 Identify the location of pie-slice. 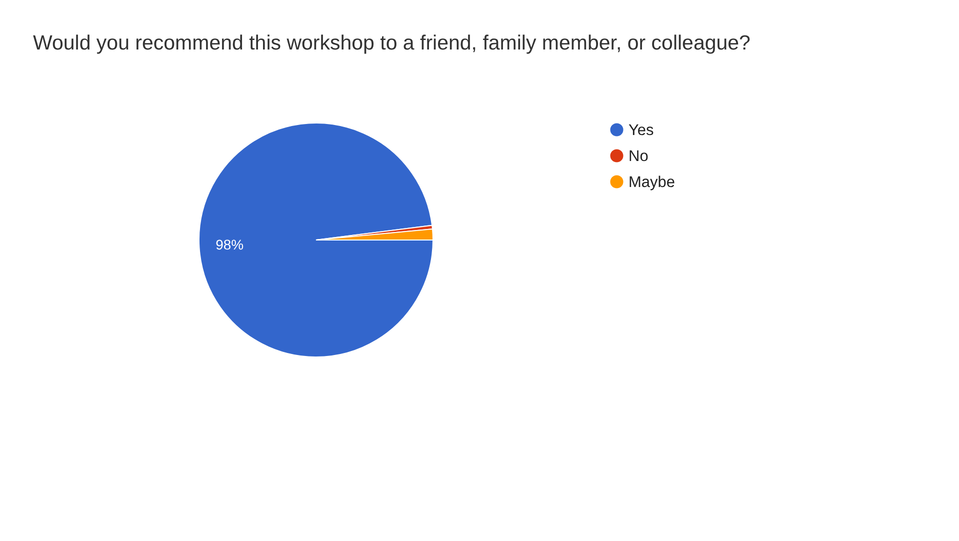
(316, 240).